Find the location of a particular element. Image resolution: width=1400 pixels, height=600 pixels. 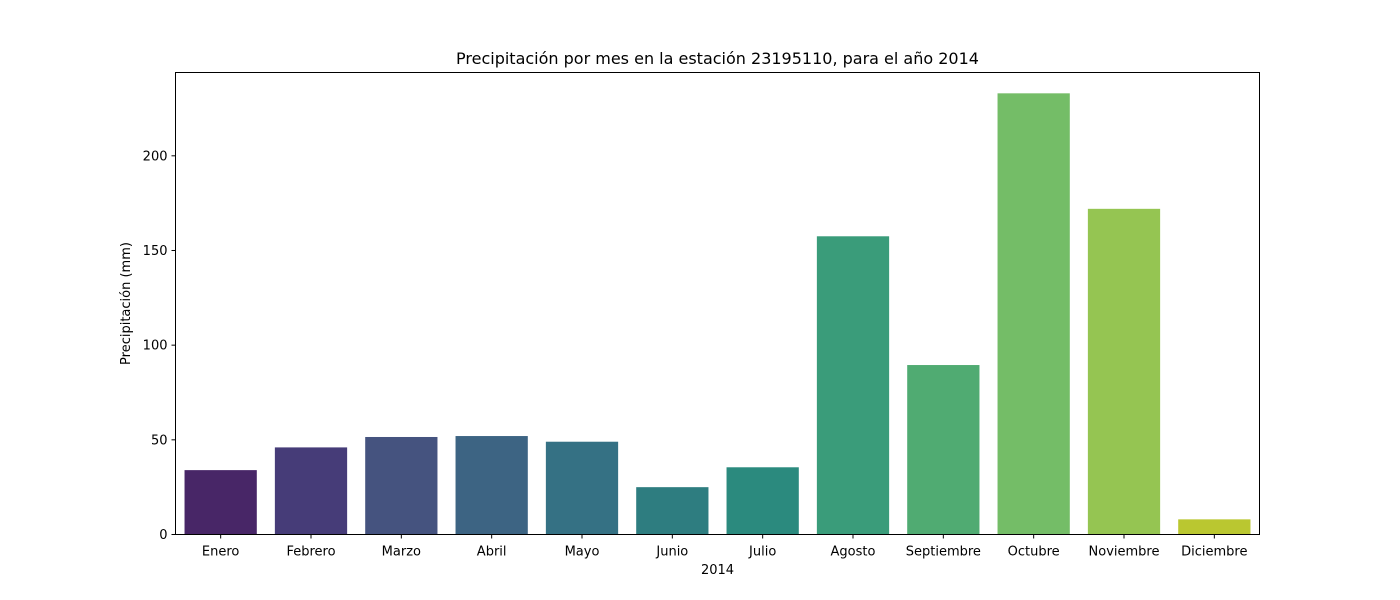

bar-abril is located at coordinates (491, 485).